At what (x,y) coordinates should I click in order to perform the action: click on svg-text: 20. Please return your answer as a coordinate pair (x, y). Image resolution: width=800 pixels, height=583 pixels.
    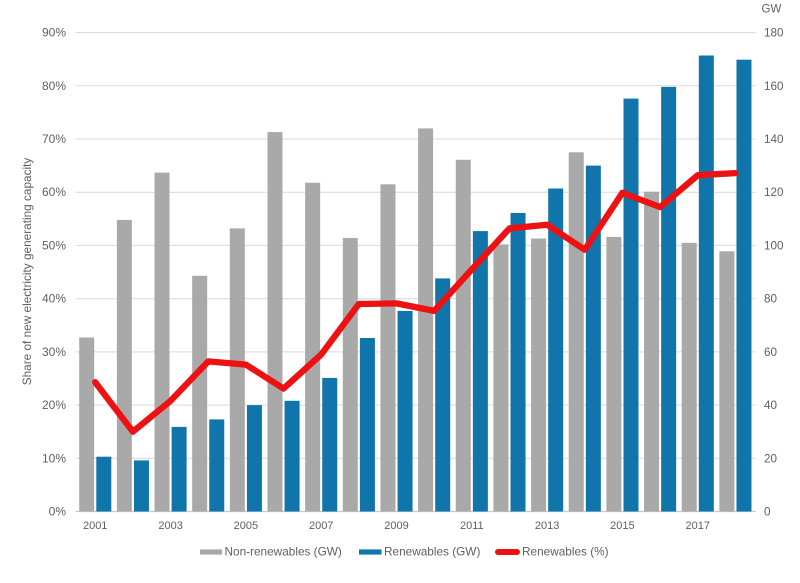
    Looking at the image, I should click on (771, 458).